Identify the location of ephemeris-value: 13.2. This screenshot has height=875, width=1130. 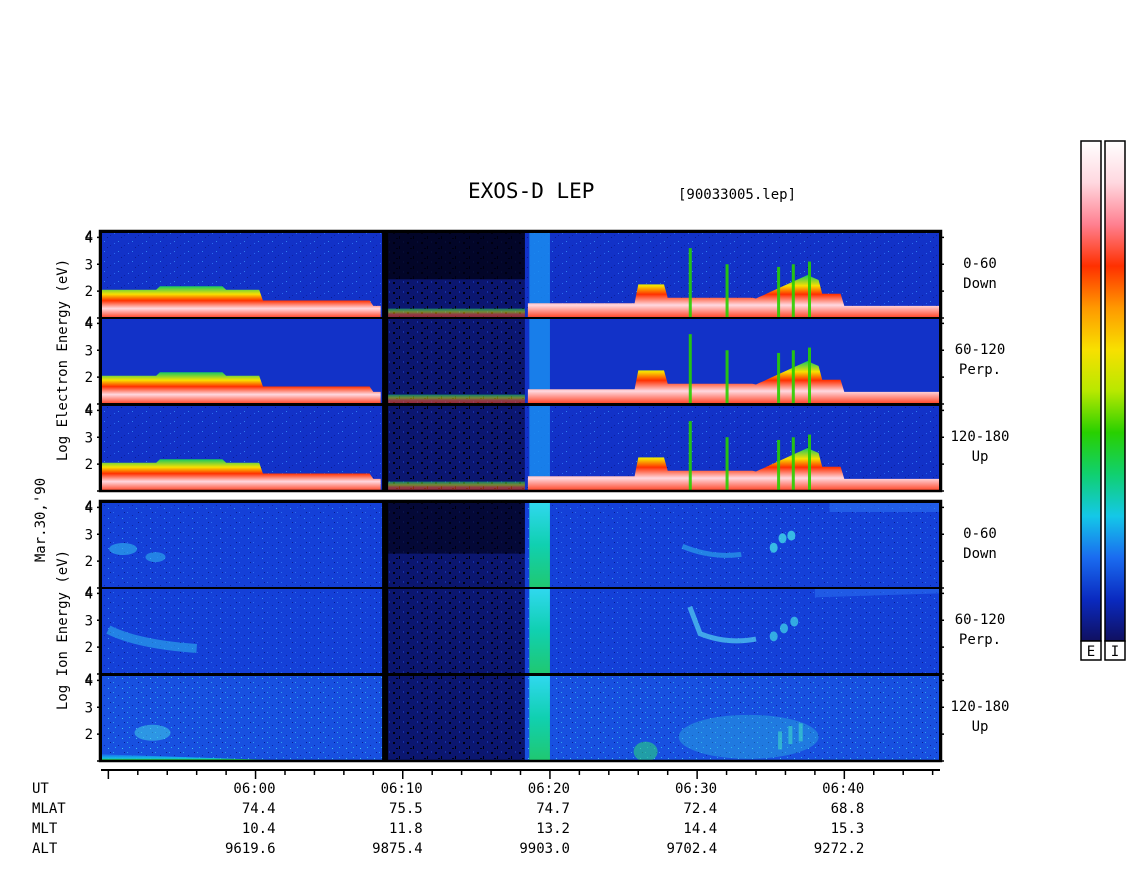
(553, 829).